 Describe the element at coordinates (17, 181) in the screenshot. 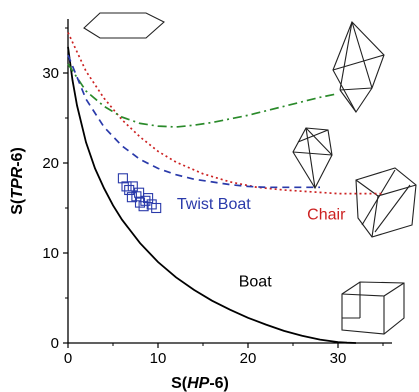

I see `y-axis-label: S(TPR-6)` at that location.